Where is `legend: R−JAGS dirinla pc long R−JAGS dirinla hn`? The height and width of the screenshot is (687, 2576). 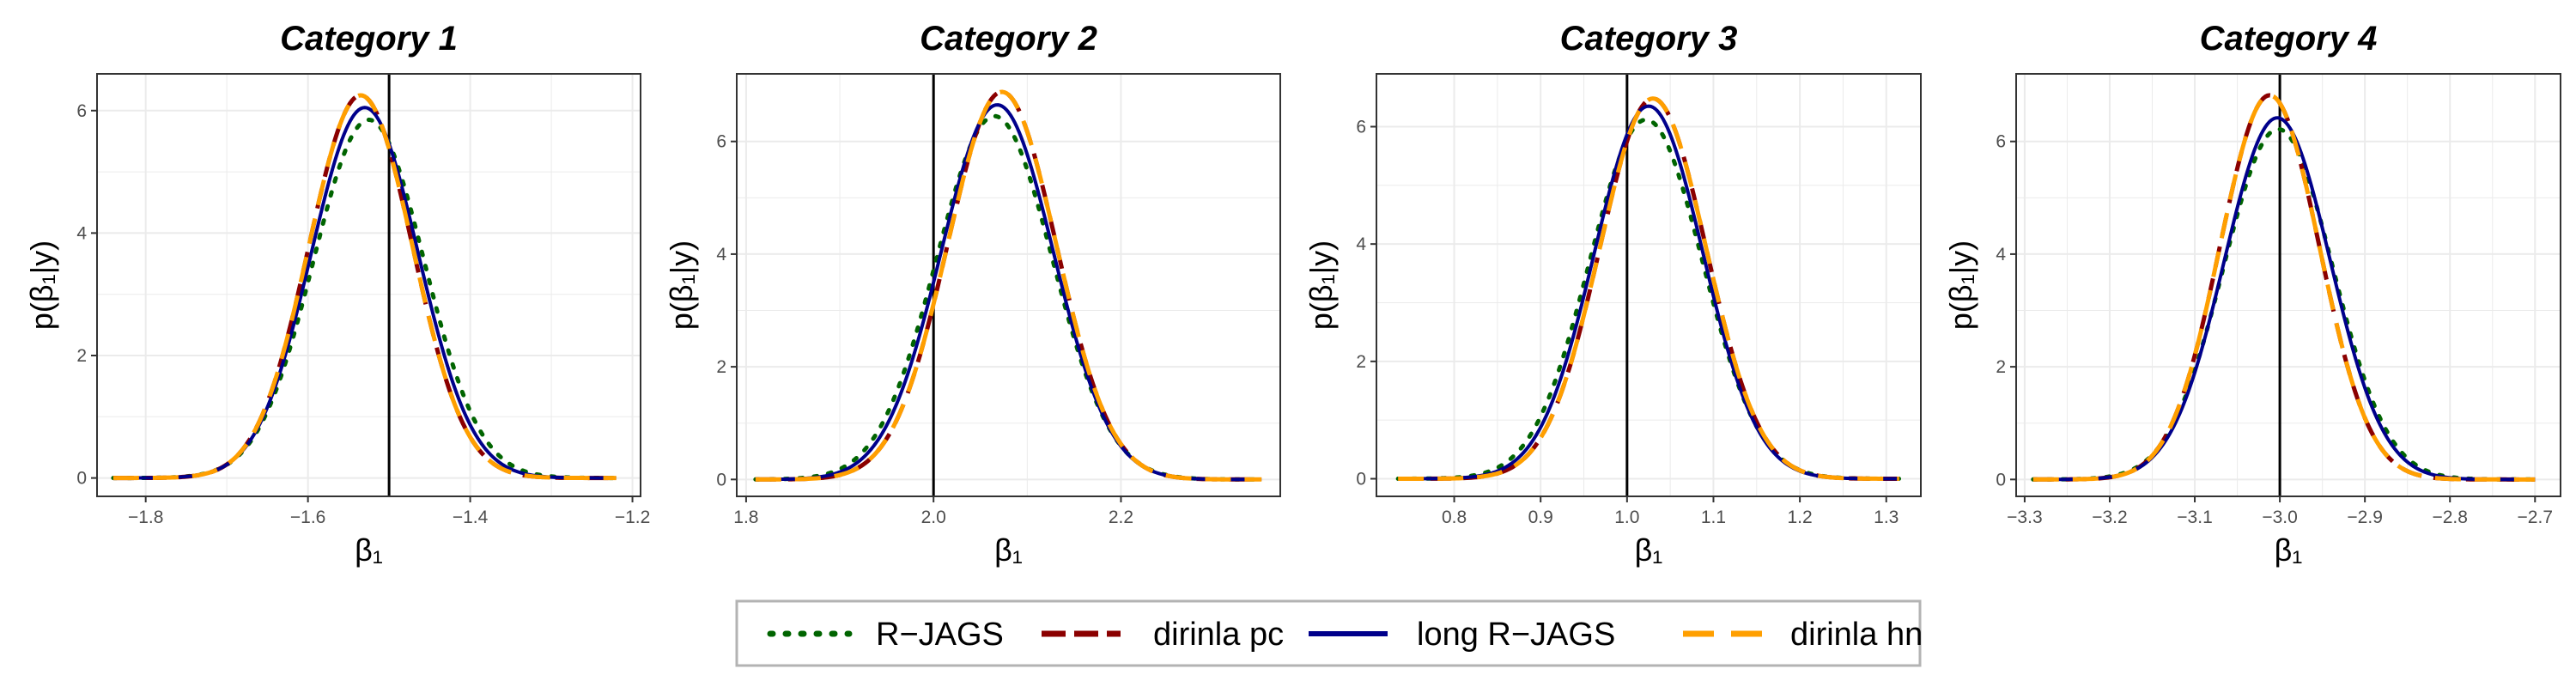 legend: R−JAGS dirinla pc long R−JAGS dirinla hn is located at coordinates (1329, 633).